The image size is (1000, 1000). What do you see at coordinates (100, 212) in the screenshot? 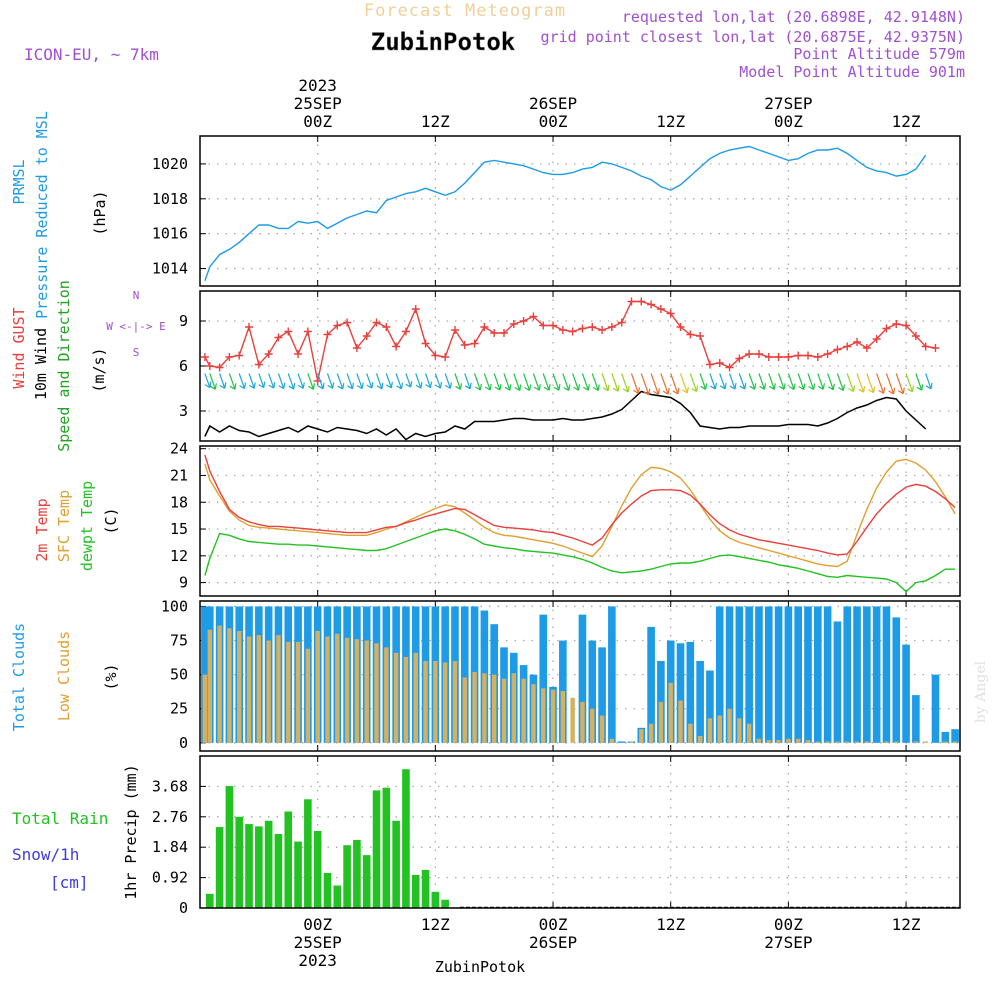
I see `hpa-label: (hPa)` at bounding box center [100, 212].